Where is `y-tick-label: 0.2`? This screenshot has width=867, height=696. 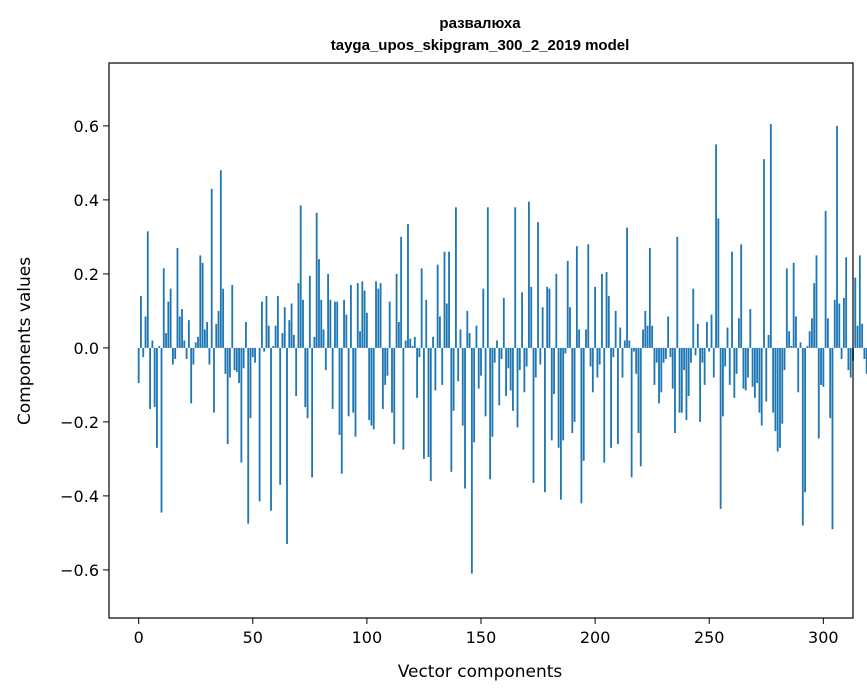 y-tick-label: 0.2 is located at coordinates (86, 274).